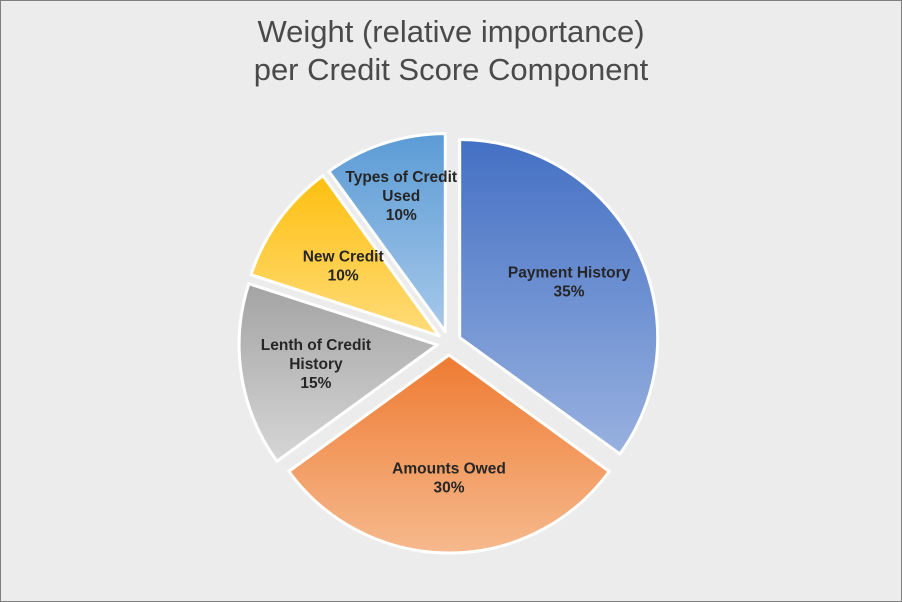  Describe the element at coordinates (569, 282) in the screenshot. I see `slice-label-payment-history: Payment History 35%` at that location.